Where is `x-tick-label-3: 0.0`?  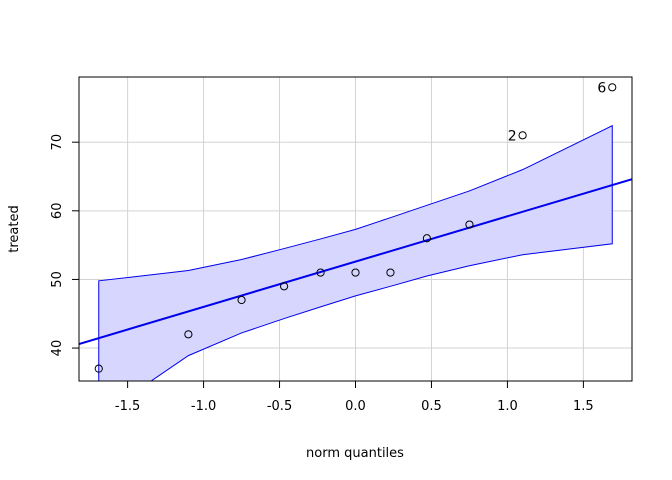 x-tick-label-3: 0.0 is located at coordinates (355, 406).